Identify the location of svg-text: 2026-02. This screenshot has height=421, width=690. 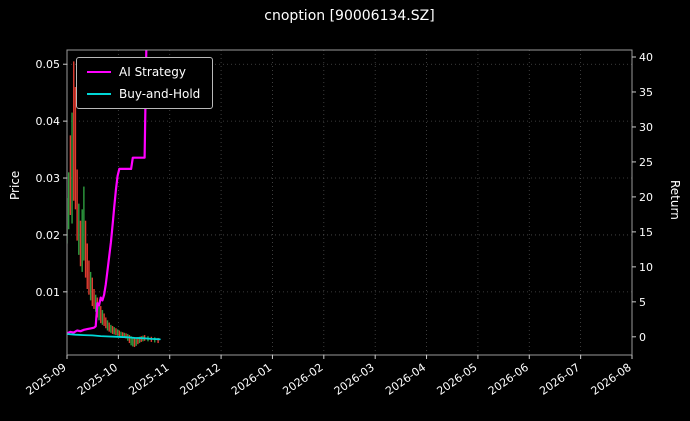
(302, 379).